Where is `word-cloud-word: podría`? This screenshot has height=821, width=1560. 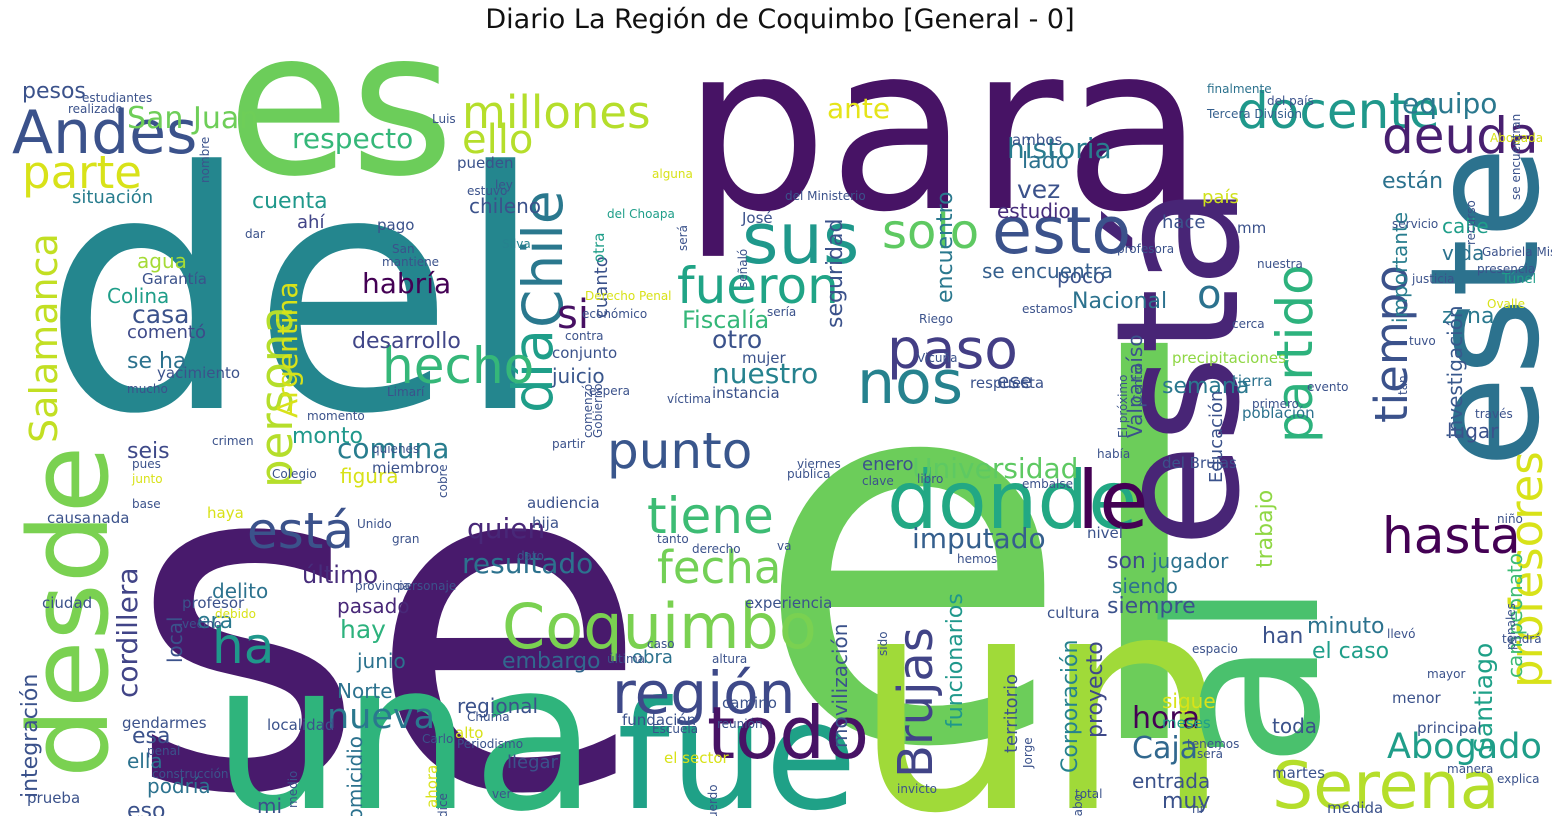
word-cloud-word: podría is located at coordinates (179, 786).